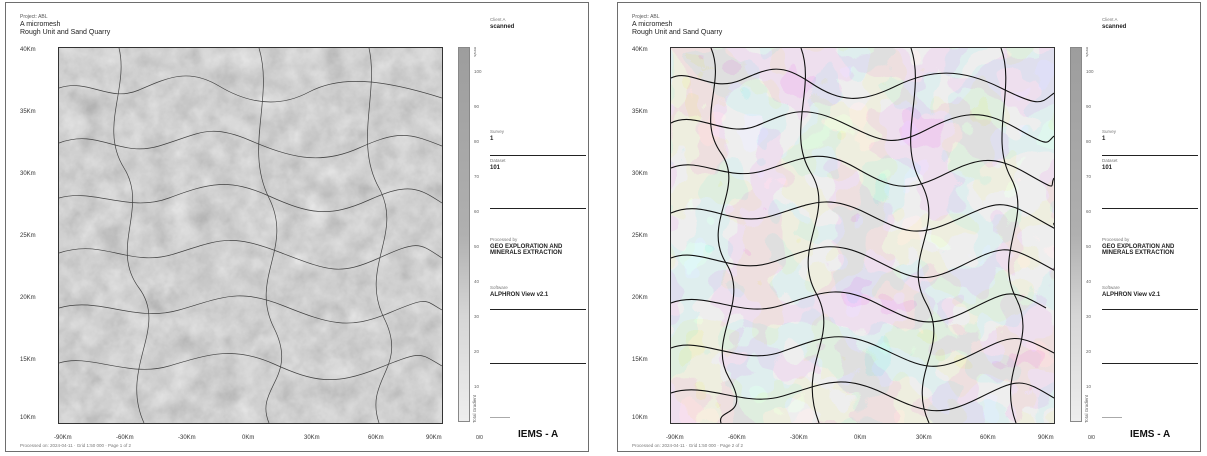 This screenshot has width=1207, height=456. Describe the element at coordinates (40, 24) in the screenshot. I see `project-title: A micromesh` at that location.